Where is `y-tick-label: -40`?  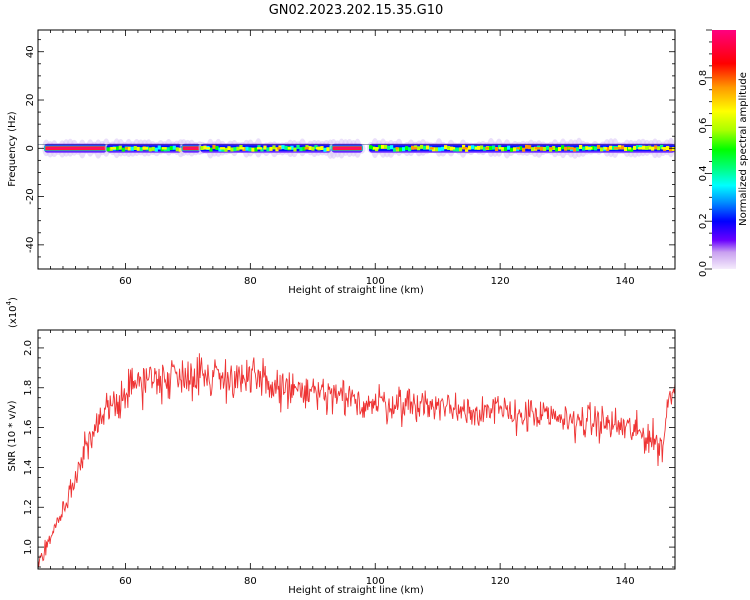 y-tick-label: -40 is located at coordinates (30, 245).